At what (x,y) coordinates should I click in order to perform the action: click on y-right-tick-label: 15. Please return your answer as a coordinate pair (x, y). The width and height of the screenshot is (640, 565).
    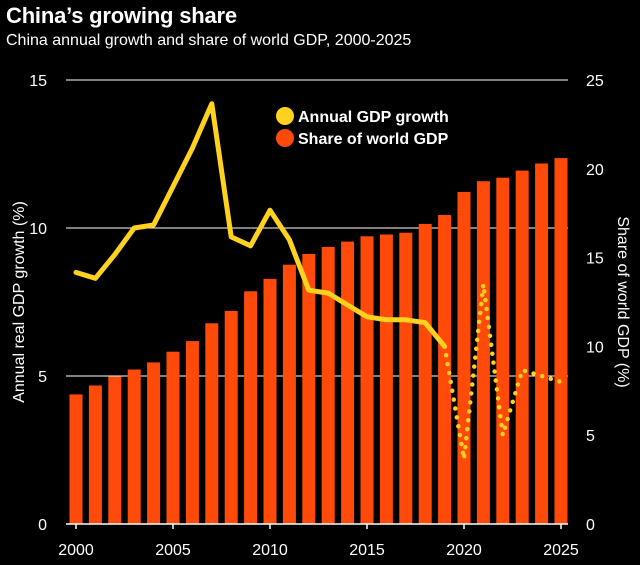
    Looking at the image, I should click on (595, 259).